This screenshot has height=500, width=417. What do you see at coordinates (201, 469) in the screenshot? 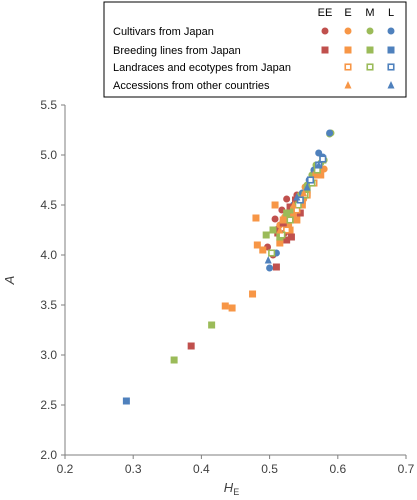
I see `x-tick-label: 0.4` at bounding box center [201, 469].